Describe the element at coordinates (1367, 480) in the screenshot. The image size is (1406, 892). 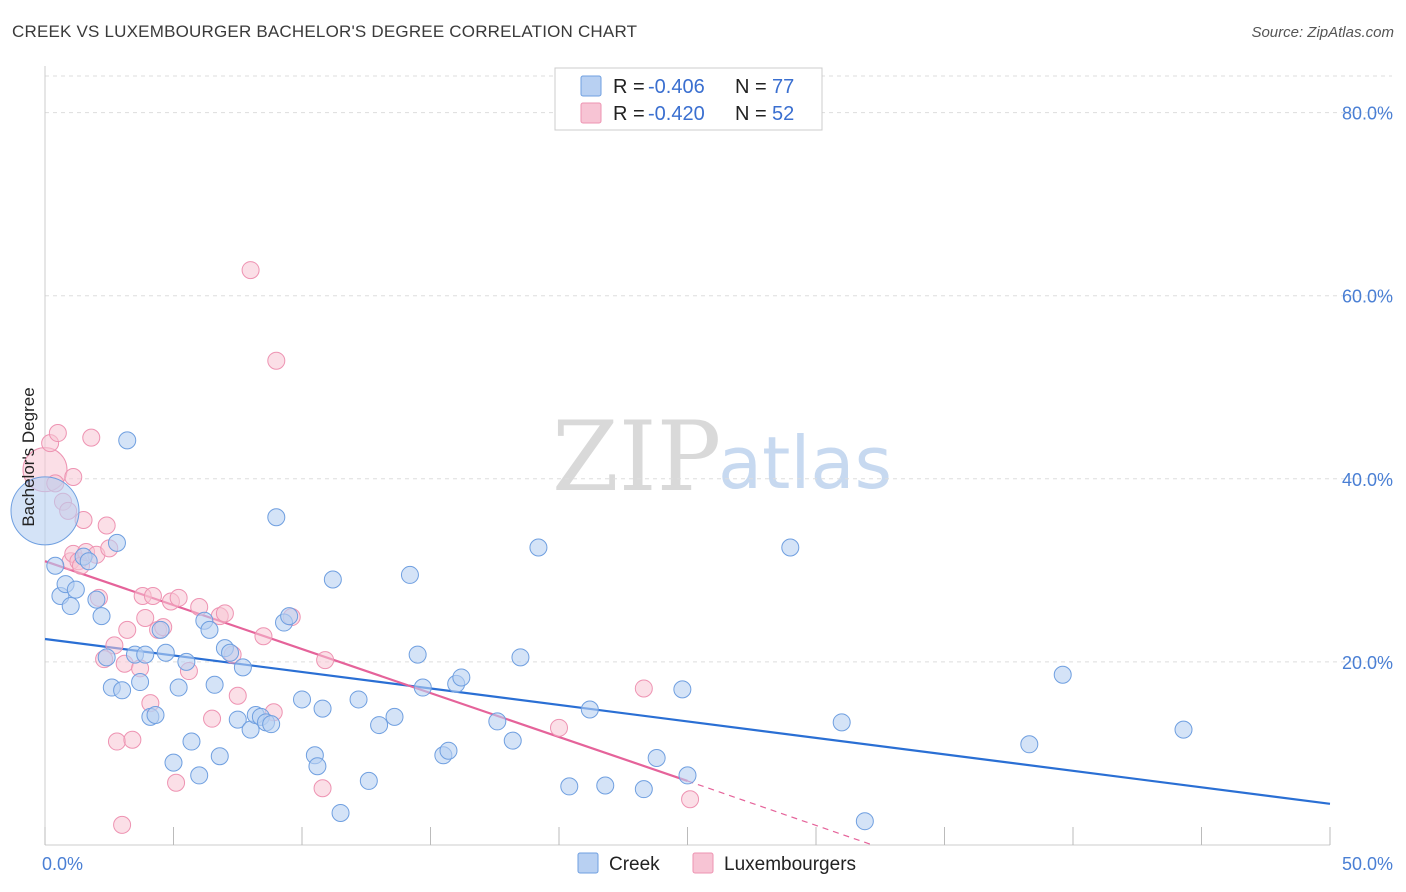
I see `y-tick-label-1: 40.0%` at that location.